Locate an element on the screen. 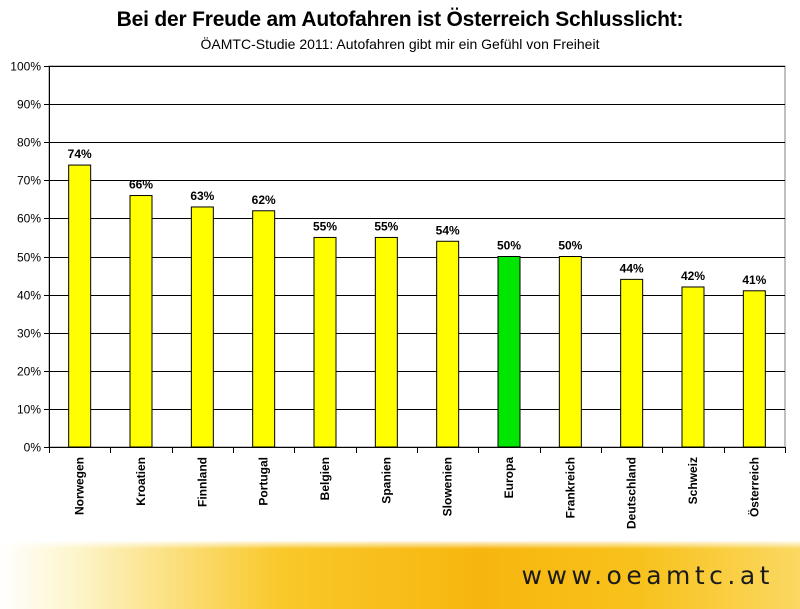 The width and height of the screenshot is (800, 609). bar-belgien is located at coordinates (325, 342).